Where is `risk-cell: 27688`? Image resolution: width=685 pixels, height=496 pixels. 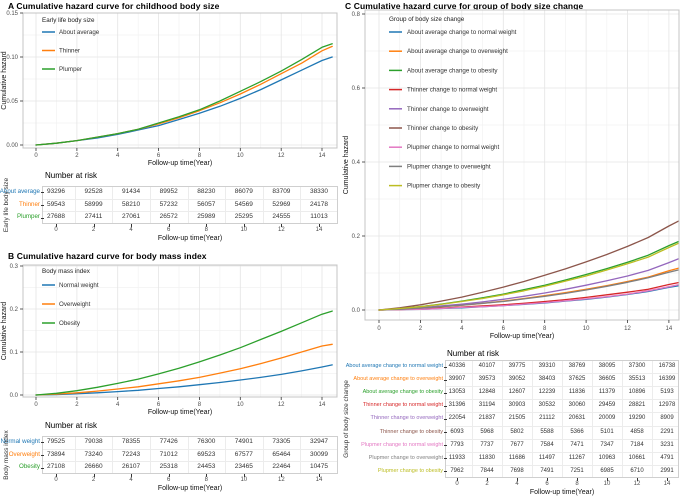 risk-cell: 27688 is located at coordinates (56, 217).